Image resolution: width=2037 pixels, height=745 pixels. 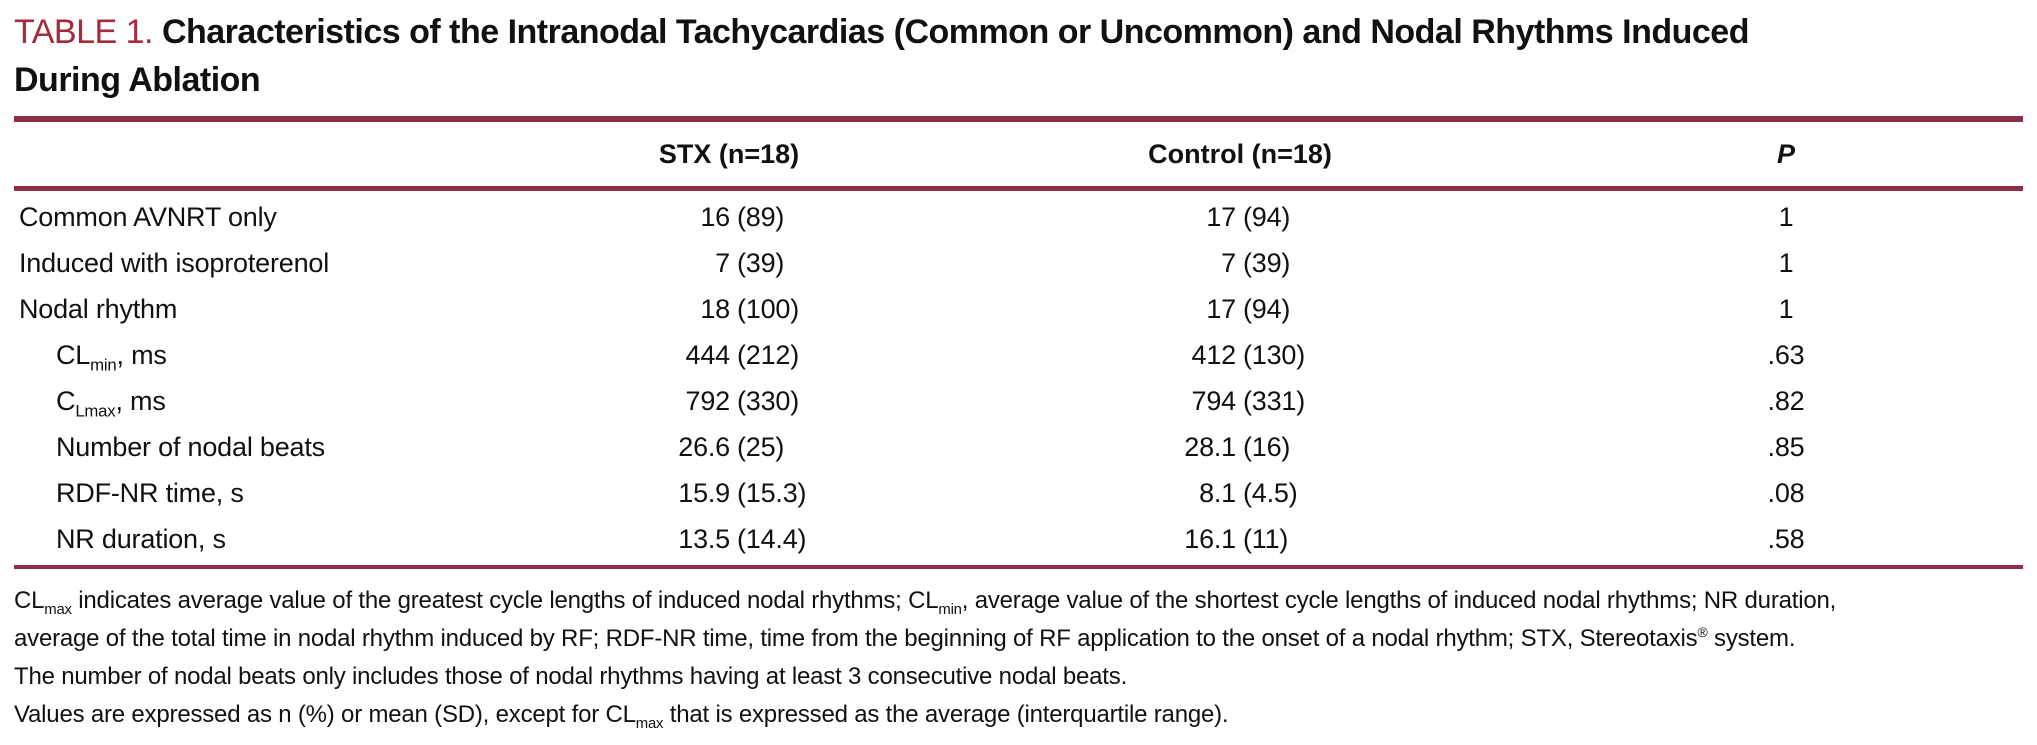 I want to click on cell-stx: 444 (212), so click(x=864, y=355).